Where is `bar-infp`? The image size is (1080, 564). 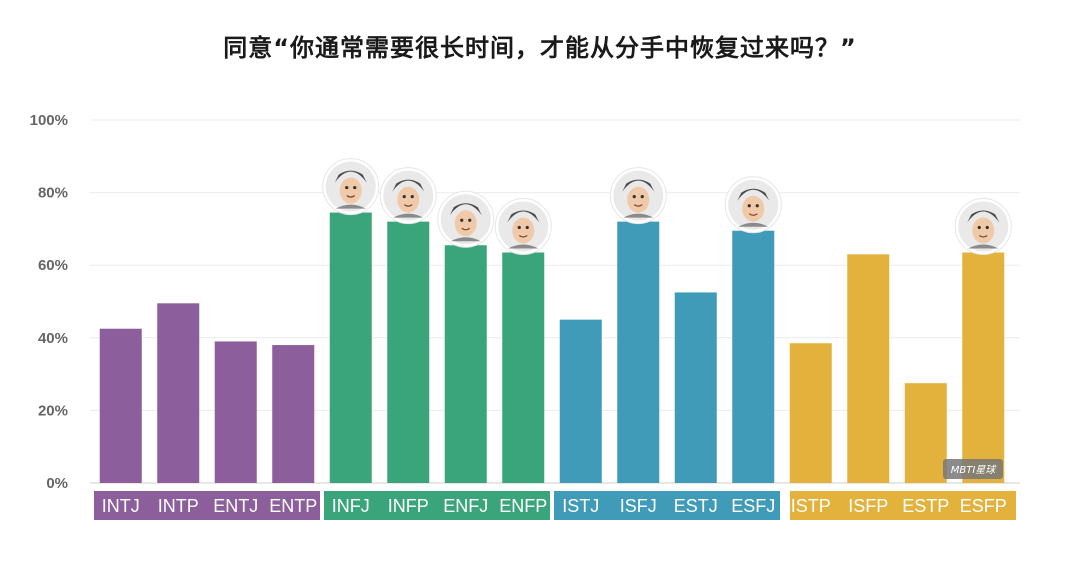 bar-infp is located at coordinates (408, 352).